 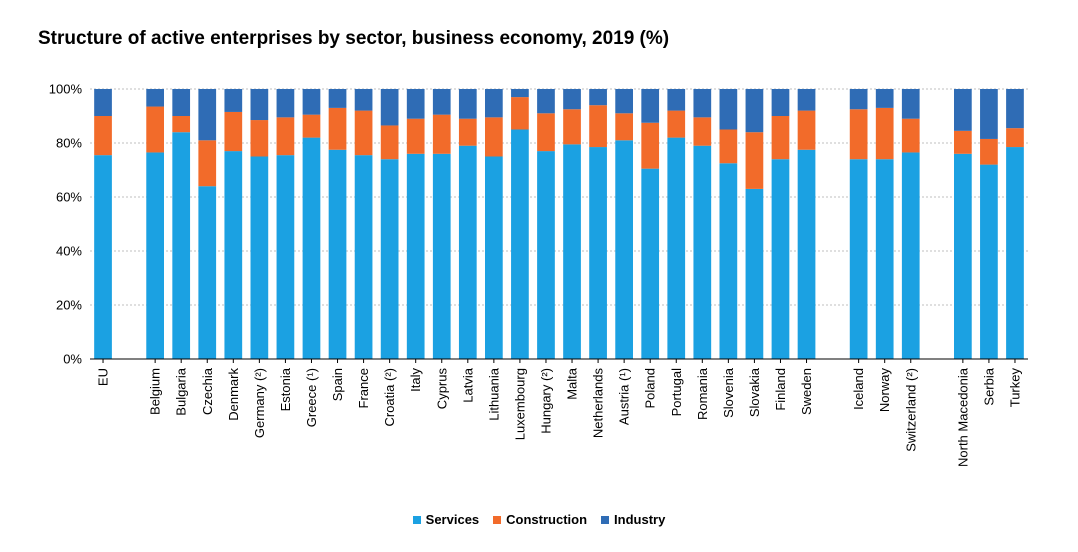 I want to click on x-tick-label: France, so click(x=363, y=388).